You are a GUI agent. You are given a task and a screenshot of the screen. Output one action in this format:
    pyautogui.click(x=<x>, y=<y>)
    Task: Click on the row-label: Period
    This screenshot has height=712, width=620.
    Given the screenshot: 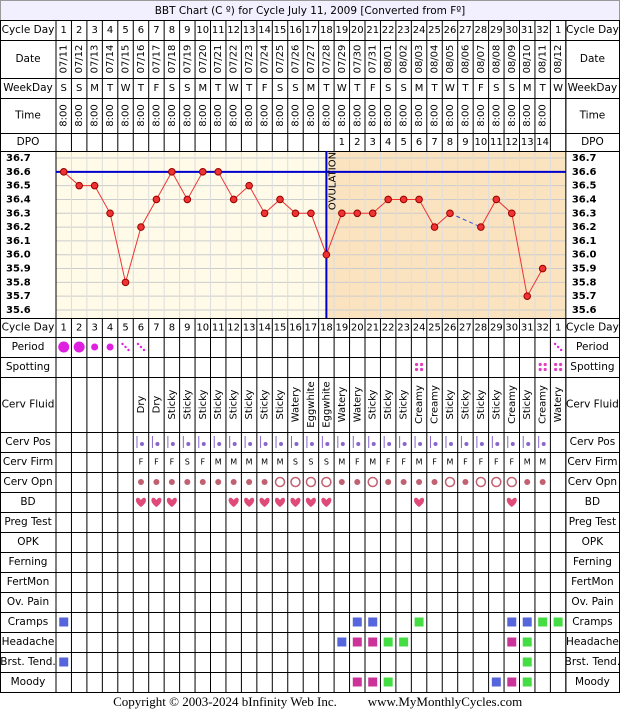 What is the action you would take?
    pyautogui.click(x=28, y=347)
    